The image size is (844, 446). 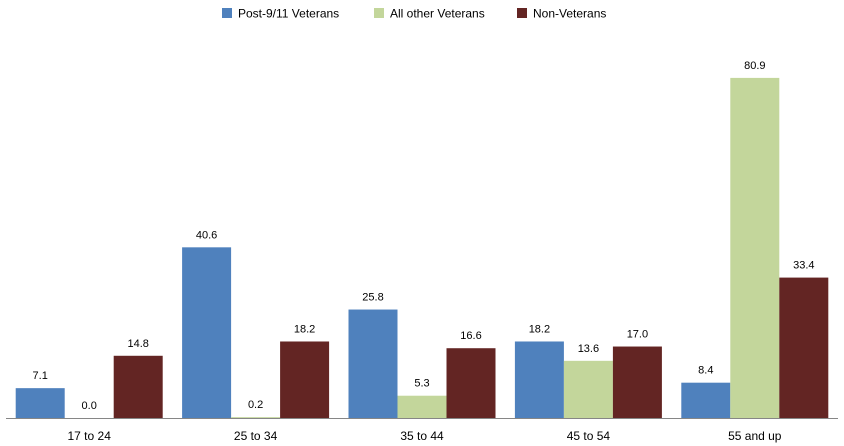 What do you see at coordinates (803, 266) in the screenshot?
I see `data-label-non-veterans-55-and-up: 33.4` at bounding box center [803, 266].